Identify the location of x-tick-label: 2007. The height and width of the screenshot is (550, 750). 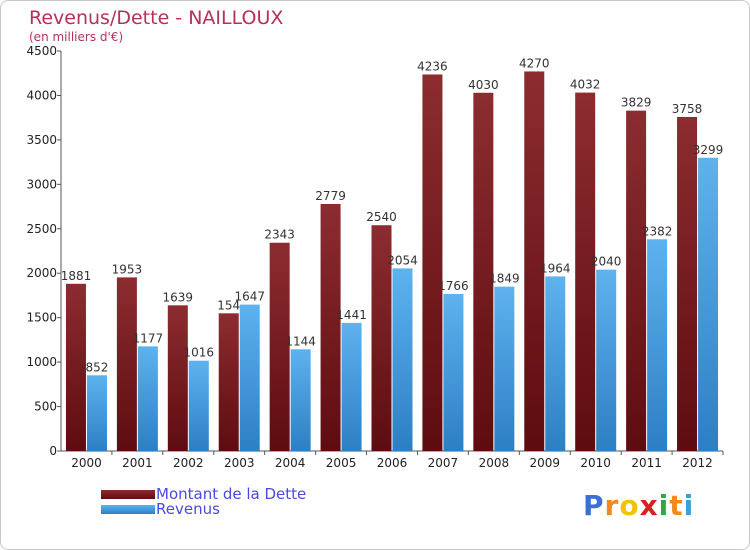
(443, 463).